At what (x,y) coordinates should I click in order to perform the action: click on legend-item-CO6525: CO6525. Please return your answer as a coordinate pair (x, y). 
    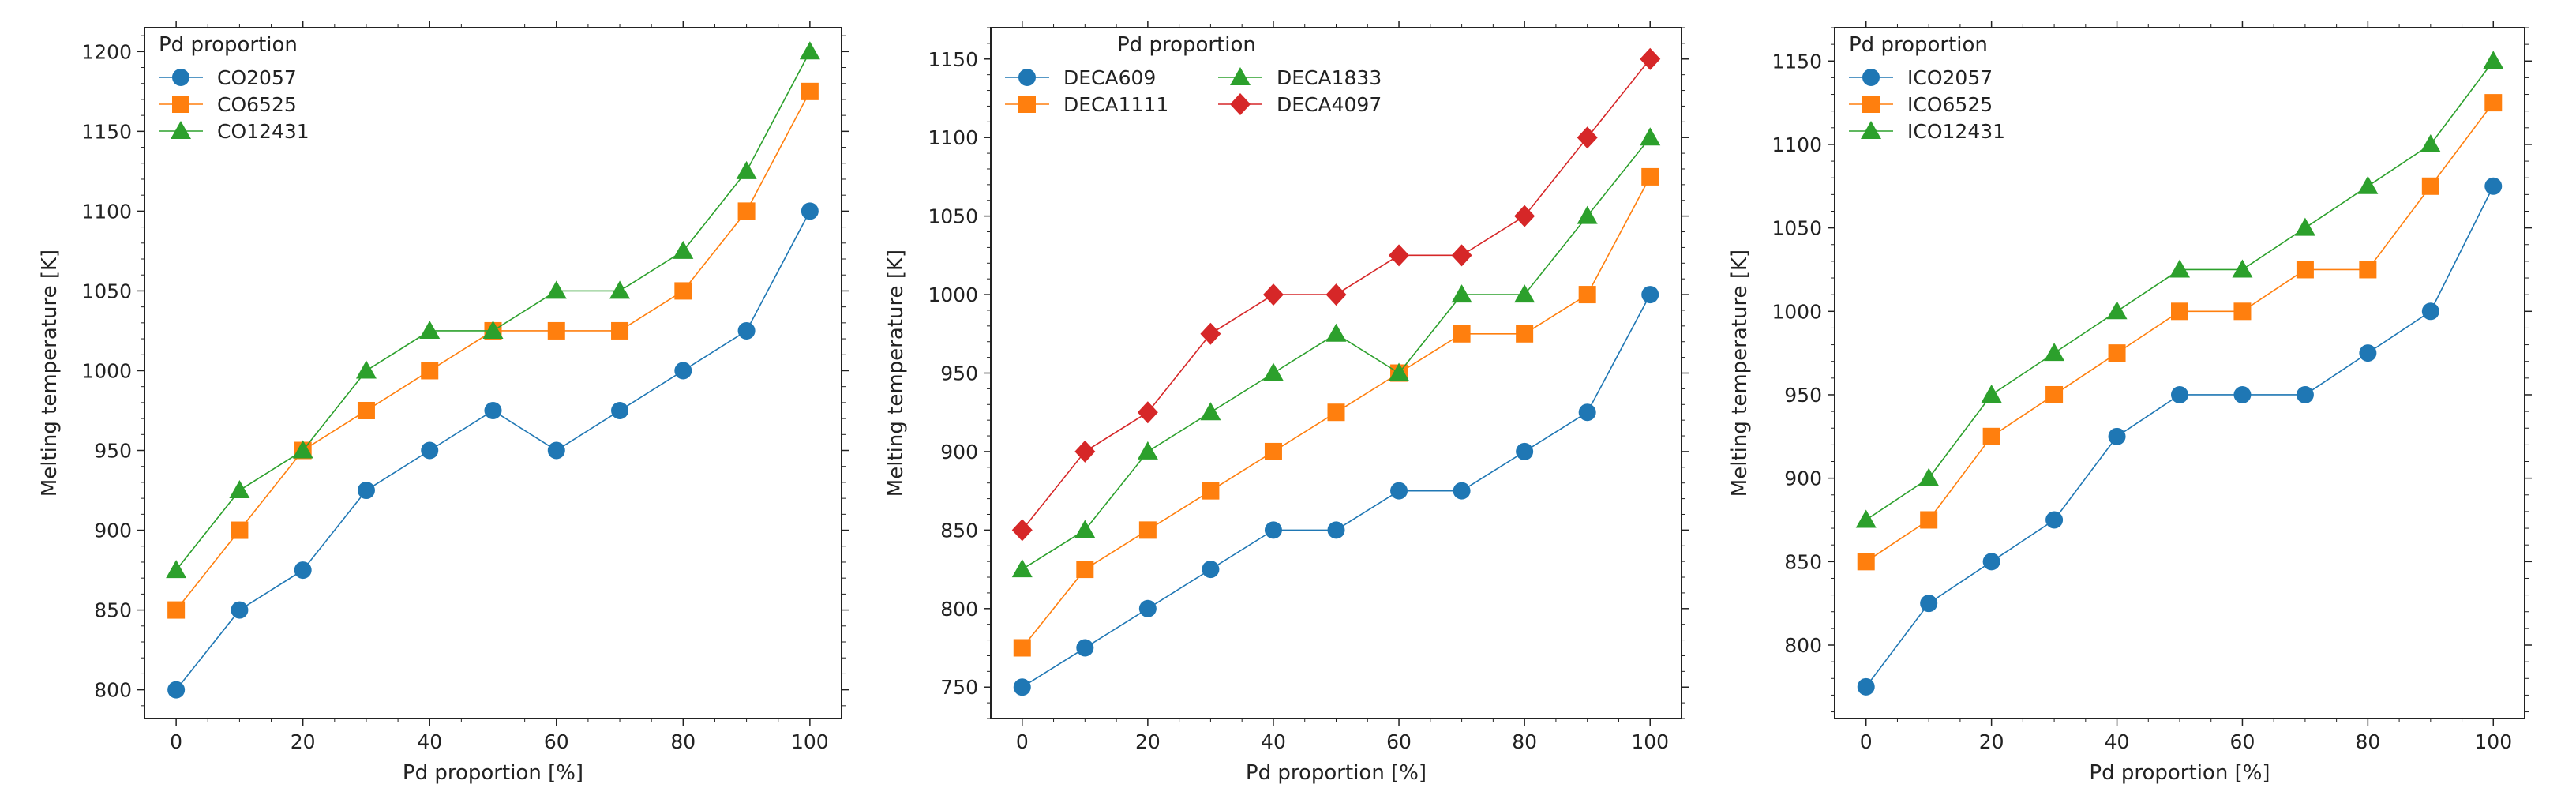
    Looking at the image, I should click on (228, 104).